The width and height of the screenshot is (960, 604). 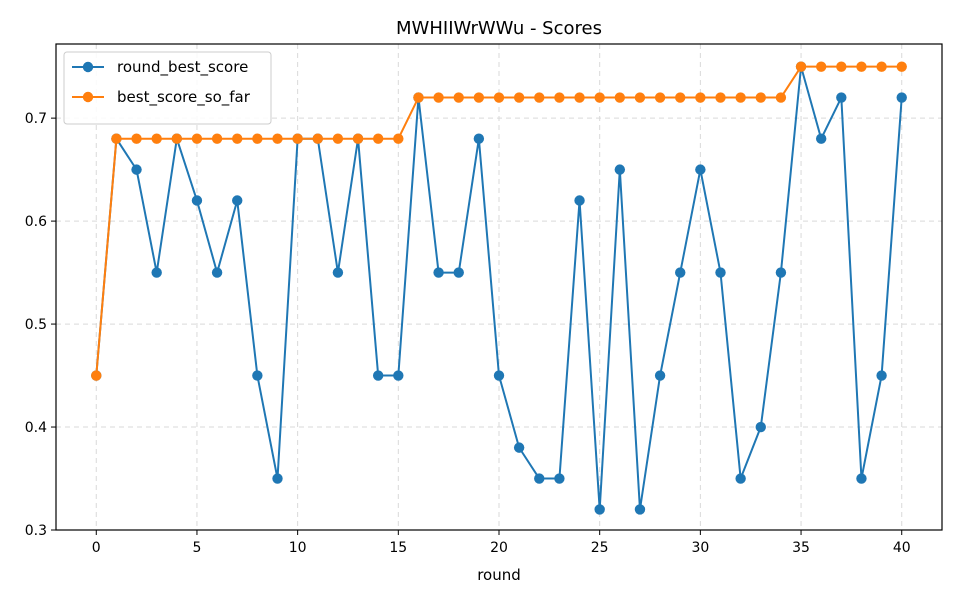 I want to click on y-tick-label: 0.6, so click(x=36, y=222).